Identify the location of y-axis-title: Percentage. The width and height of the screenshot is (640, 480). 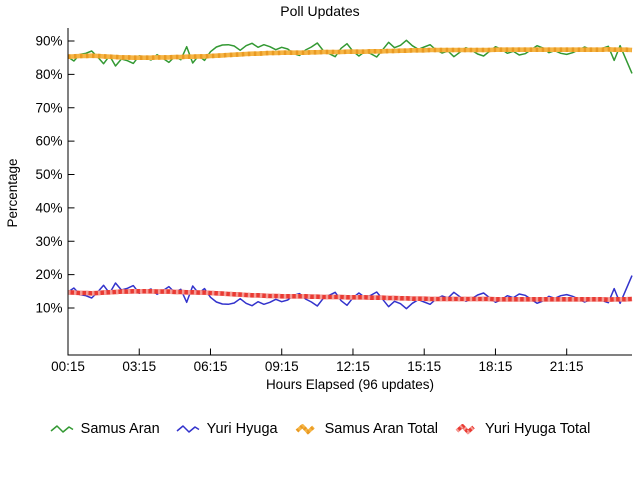
(12, 192).